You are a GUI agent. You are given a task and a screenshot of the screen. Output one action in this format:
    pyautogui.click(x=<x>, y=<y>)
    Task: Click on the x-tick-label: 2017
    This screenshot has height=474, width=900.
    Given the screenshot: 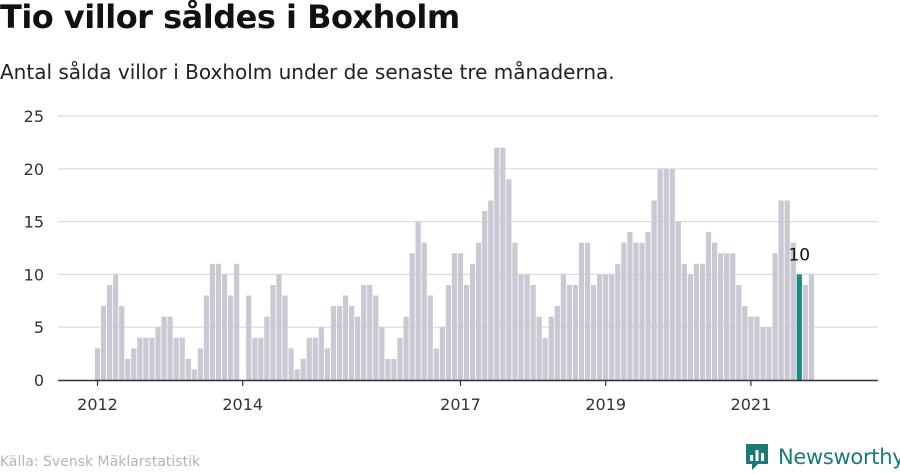 What is the action you would take?
    pyautogui.click(x=460, y=404)
    